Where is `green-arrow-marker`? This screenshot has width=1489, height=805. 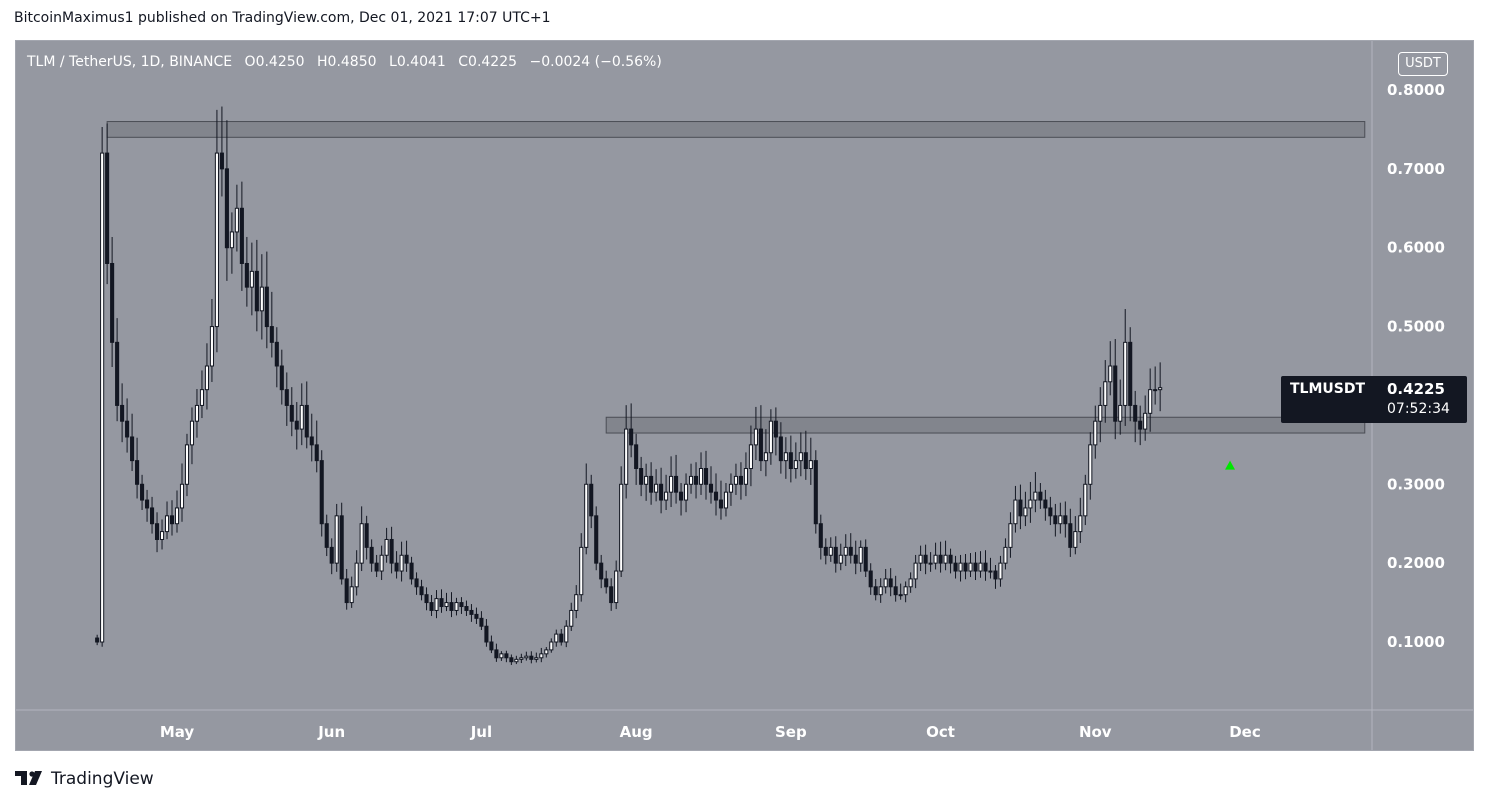 green-arrow-marker is located at coordinates (1230, 465).